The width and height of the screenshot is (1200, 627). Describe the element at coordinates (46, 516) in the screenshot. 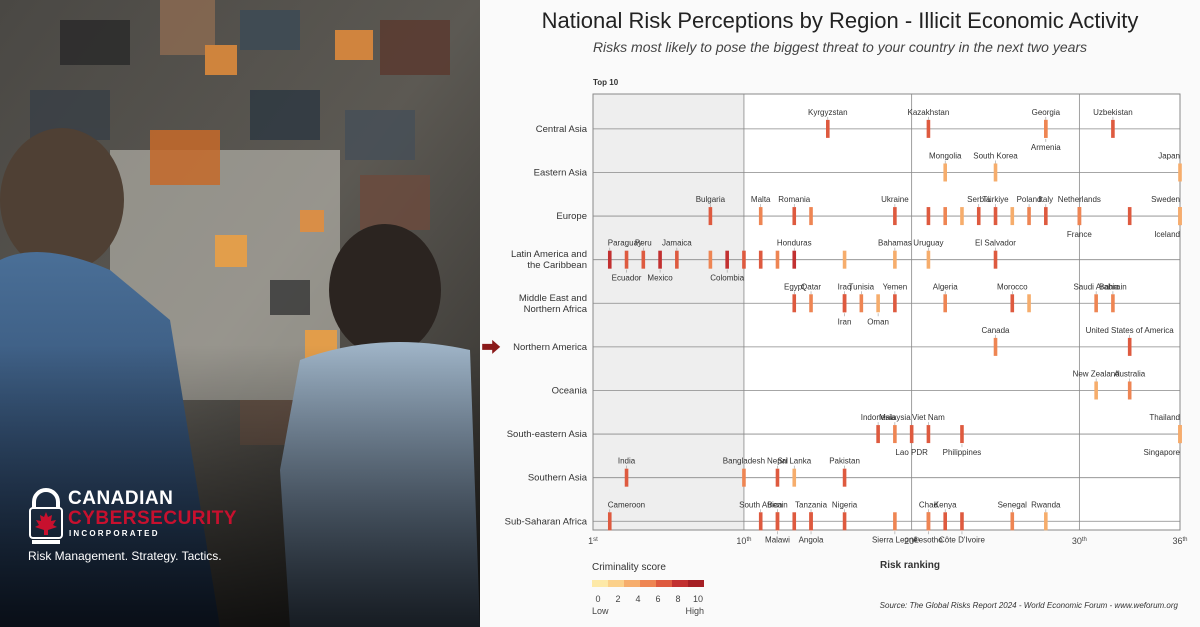

I see `maple-leaf-lock-icon` at that location.